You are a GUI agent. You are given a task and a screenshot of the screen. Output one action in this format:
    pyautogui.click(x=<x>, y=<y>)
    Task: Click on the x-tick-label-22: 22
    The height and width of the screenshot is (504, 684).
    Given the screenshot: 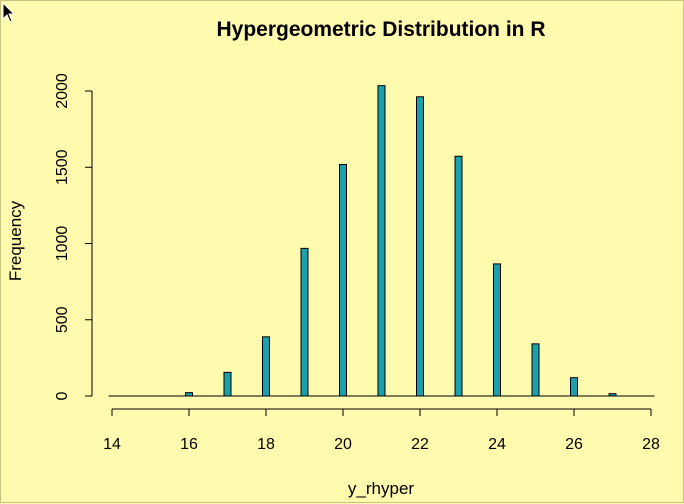 What is the action you would take?
    pyautogui.click(x=420, y=444)
    